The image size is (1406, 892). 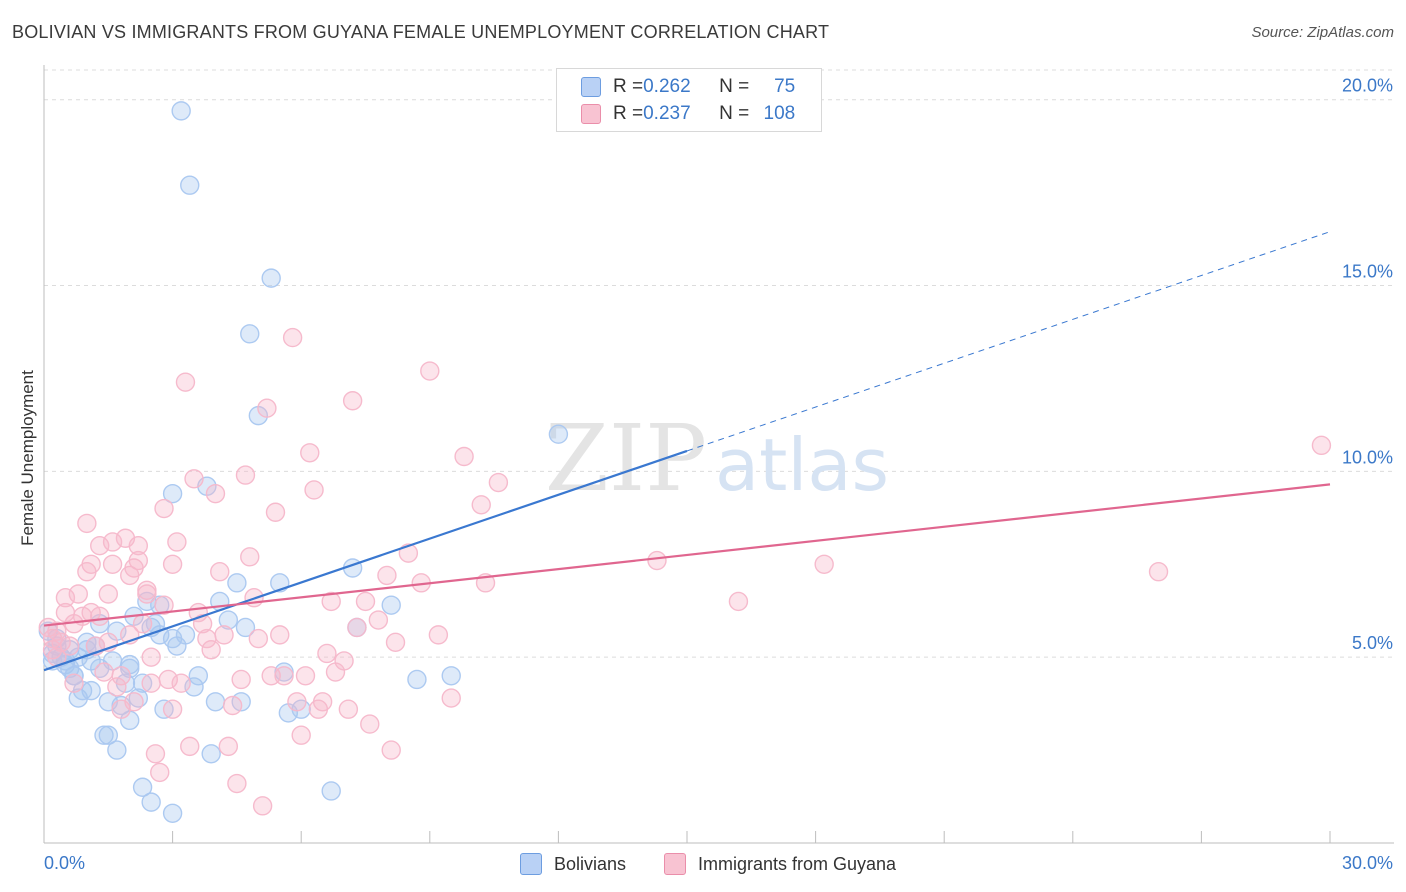 What do you see at coordinates (1367, 863) in the screenshot?
I see `x-tick-label-max: 30.0%` at bounding box center [1367, 863].